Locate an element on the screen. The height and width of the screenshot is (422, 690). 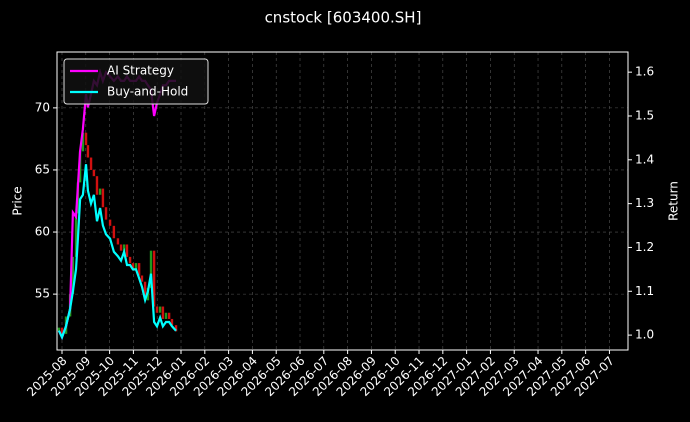
y2-tick-label: 1.3 is located at coordinates (644, 203).